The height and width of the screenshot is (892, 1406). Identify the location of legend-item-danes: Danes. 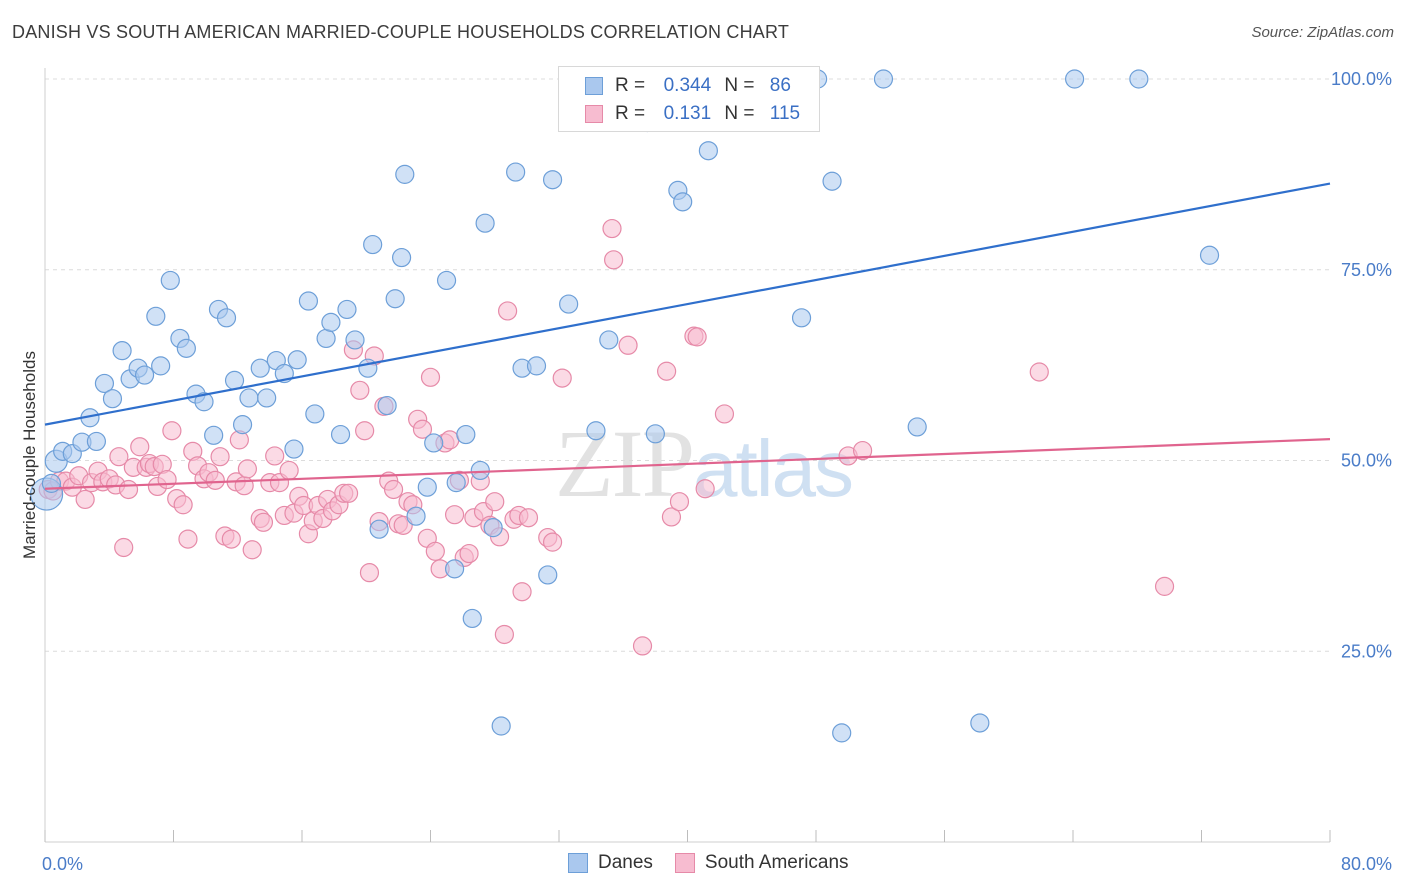
(610, 863).